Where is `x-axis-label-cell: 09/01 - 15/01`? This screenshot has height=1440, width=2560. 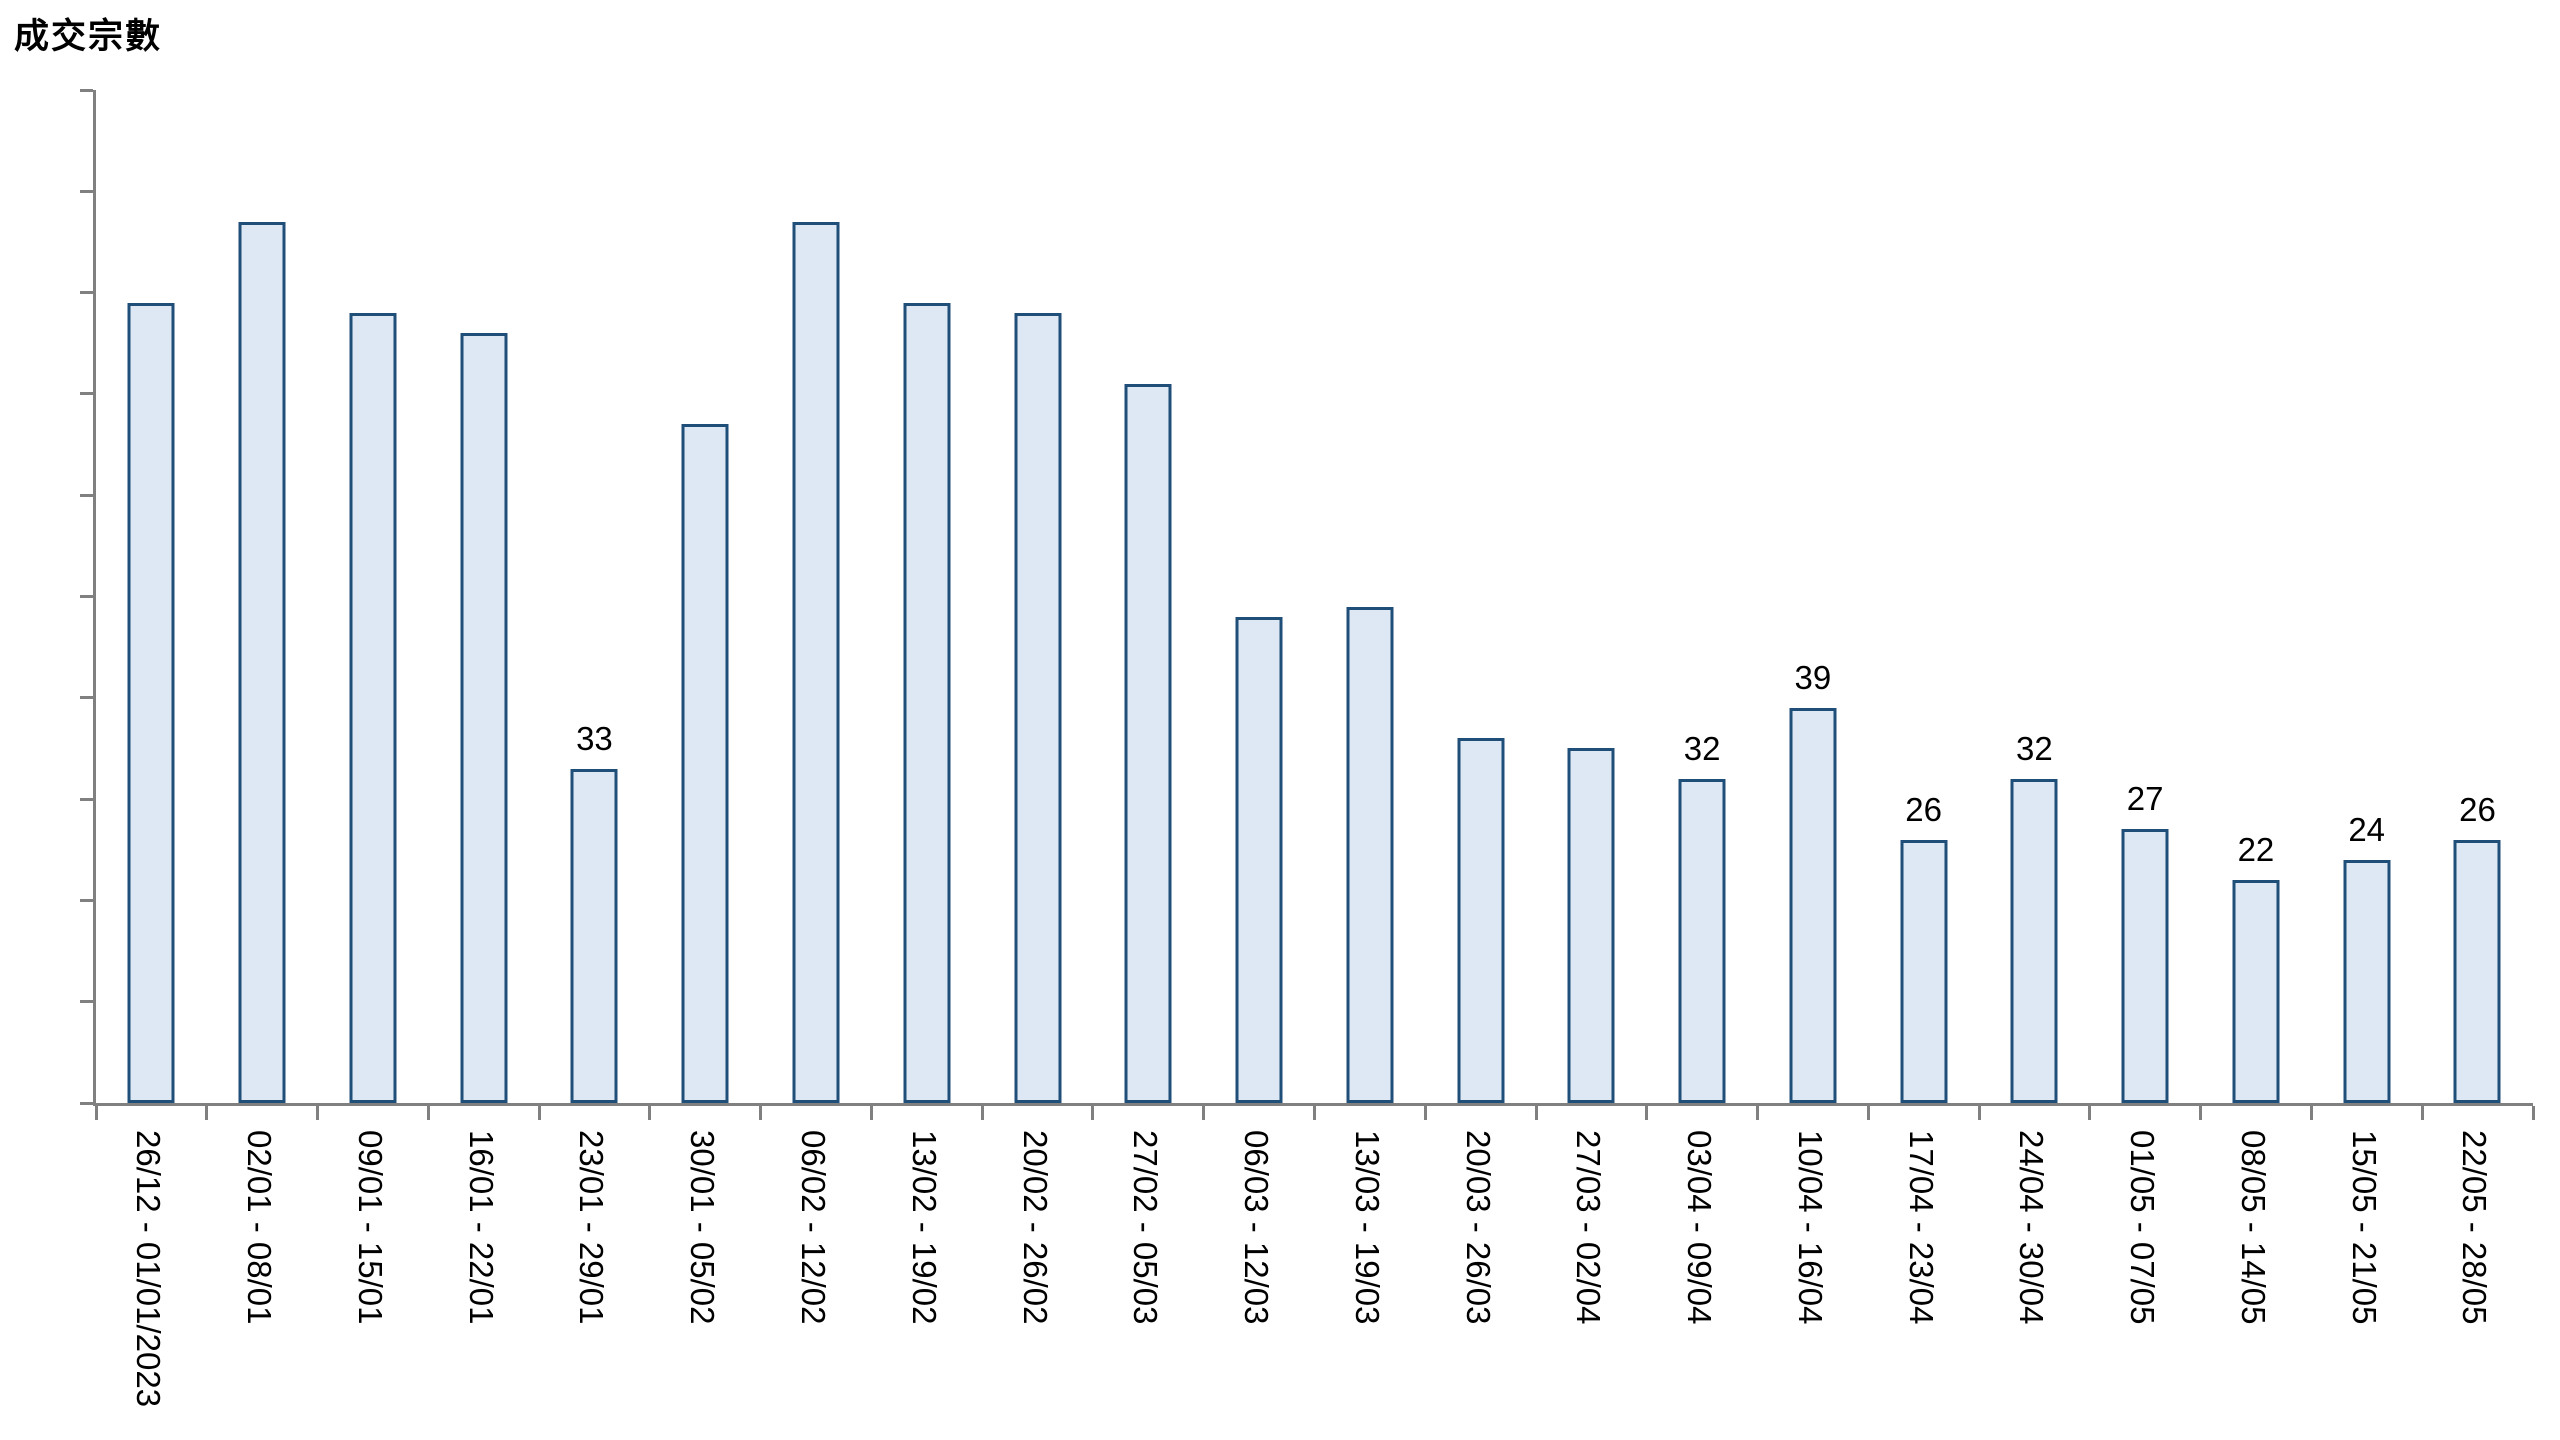
x-axis-label-cell: 09/01 - 15/01 is located at coordinates (370, 1273).